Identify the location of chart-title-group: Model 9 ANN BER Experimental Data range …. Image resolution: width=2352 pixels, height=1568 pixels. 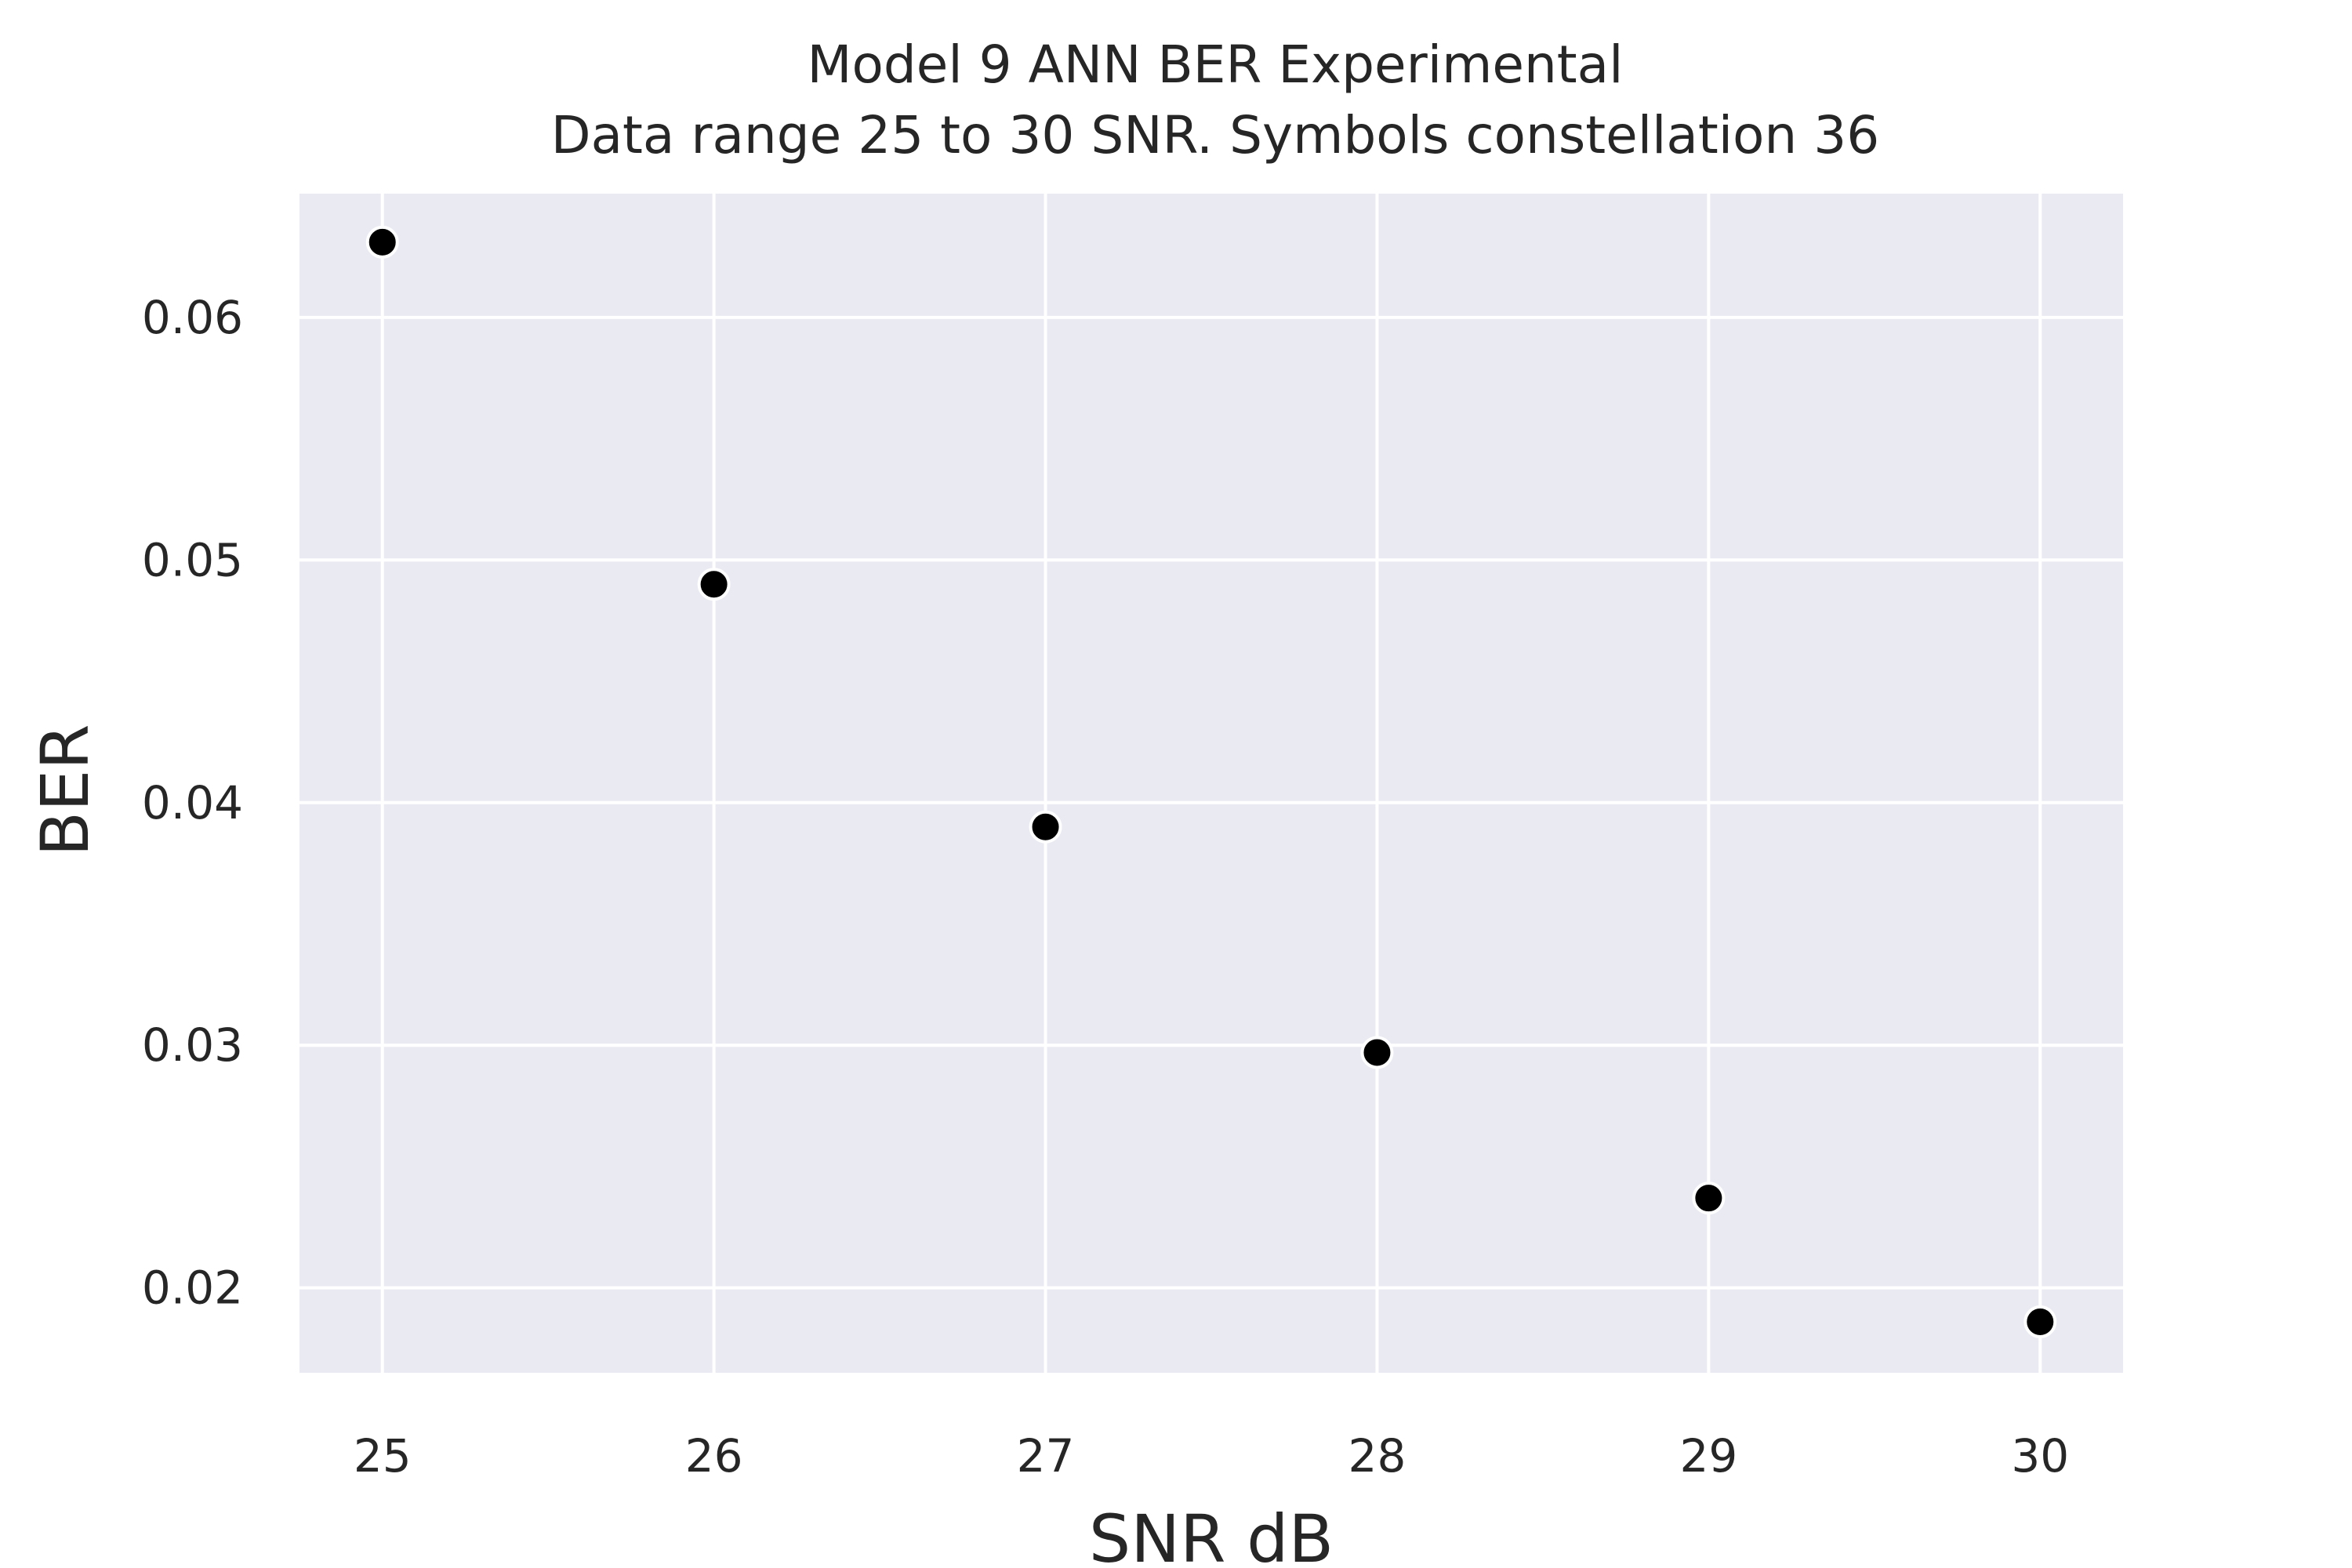
(1215, 99).